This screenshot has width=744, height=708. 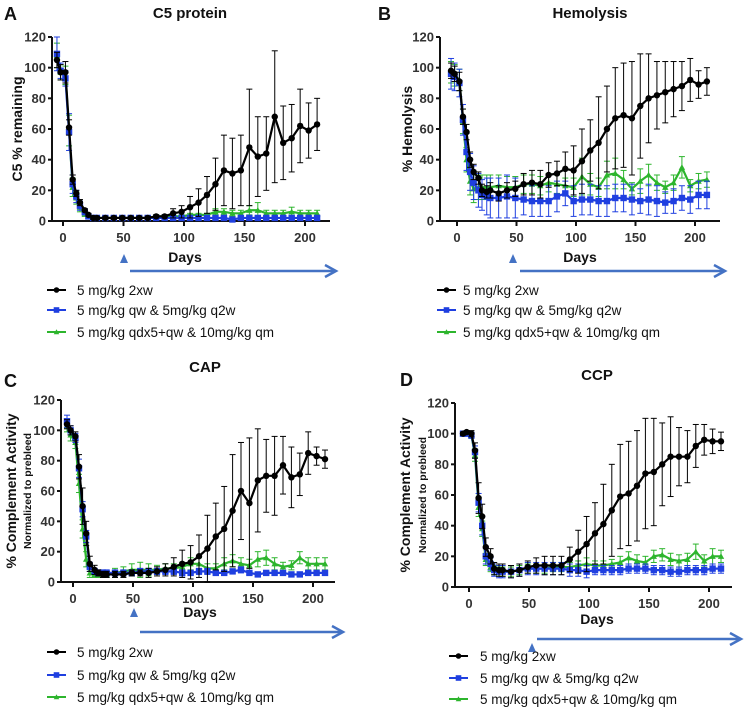 I want to click on y-tick-label: 100, so click(x=44, y=430).